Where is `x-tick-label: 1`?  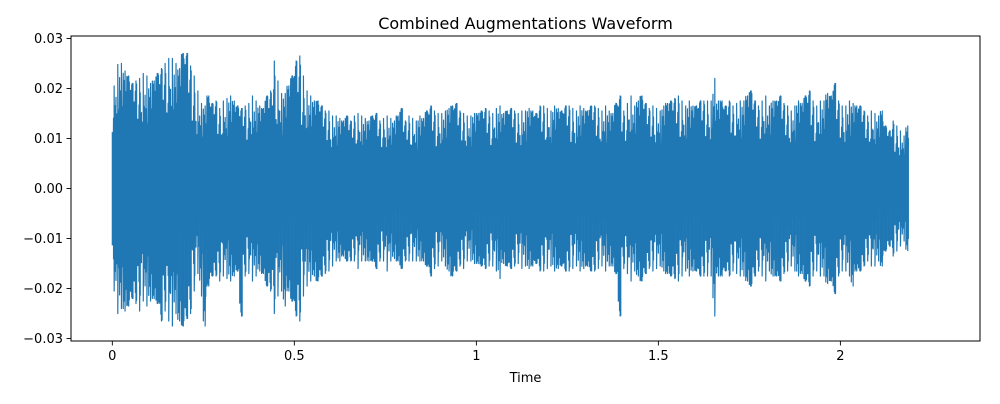 x-tick-label: 1 is located at coordinates (476, 356).